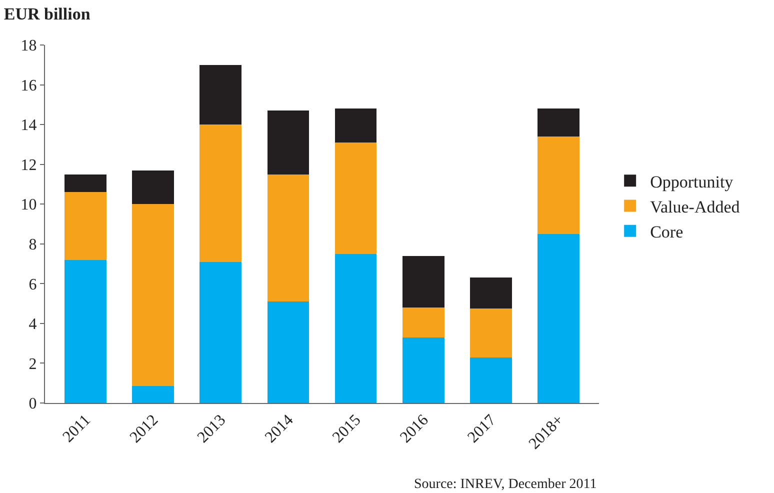 Image resolution: width=774 pixels, height=493 pixels. What do you see at coordinates (667, 232) in the screenshot?
I see `legend-label: Core` at bounding box center [667, 232].